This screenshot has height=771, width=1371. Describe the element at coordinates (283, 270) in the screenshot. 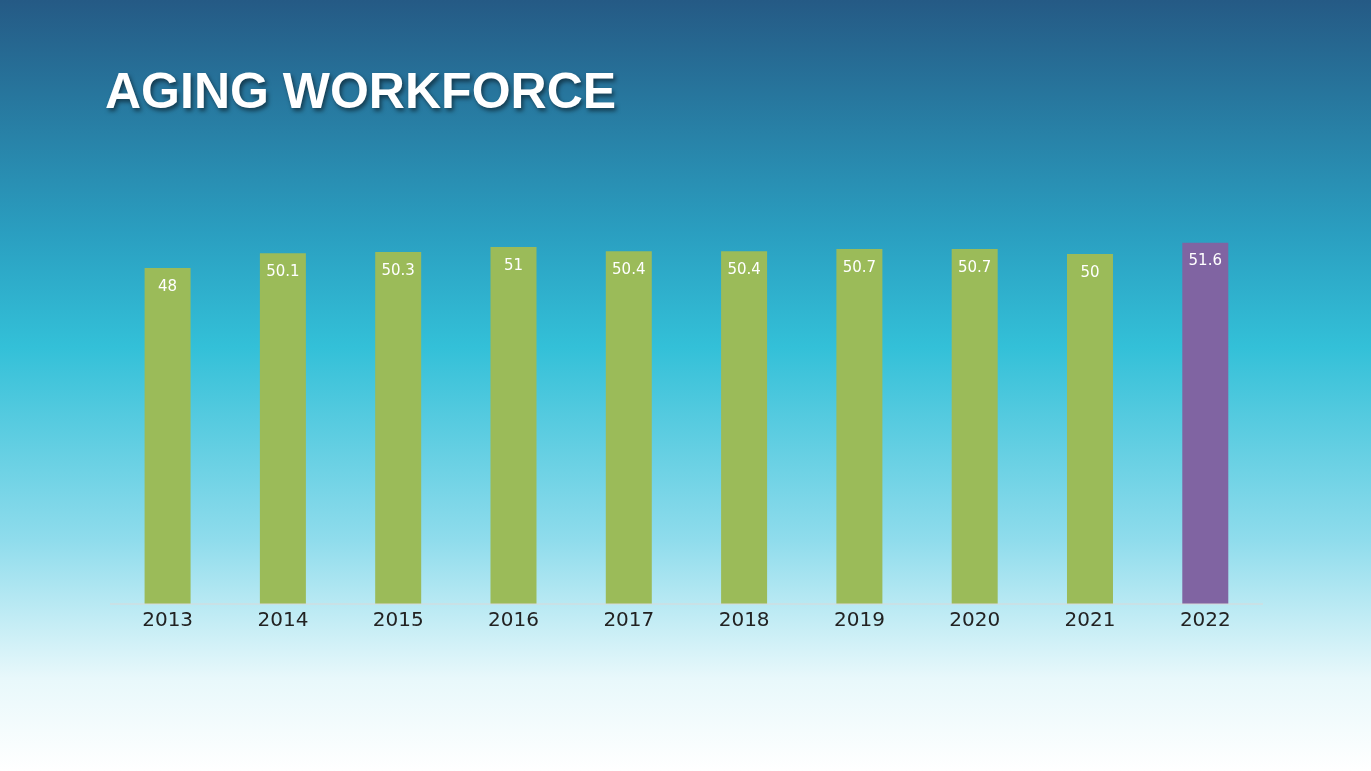

I see `data-label: 50.1` at that location.